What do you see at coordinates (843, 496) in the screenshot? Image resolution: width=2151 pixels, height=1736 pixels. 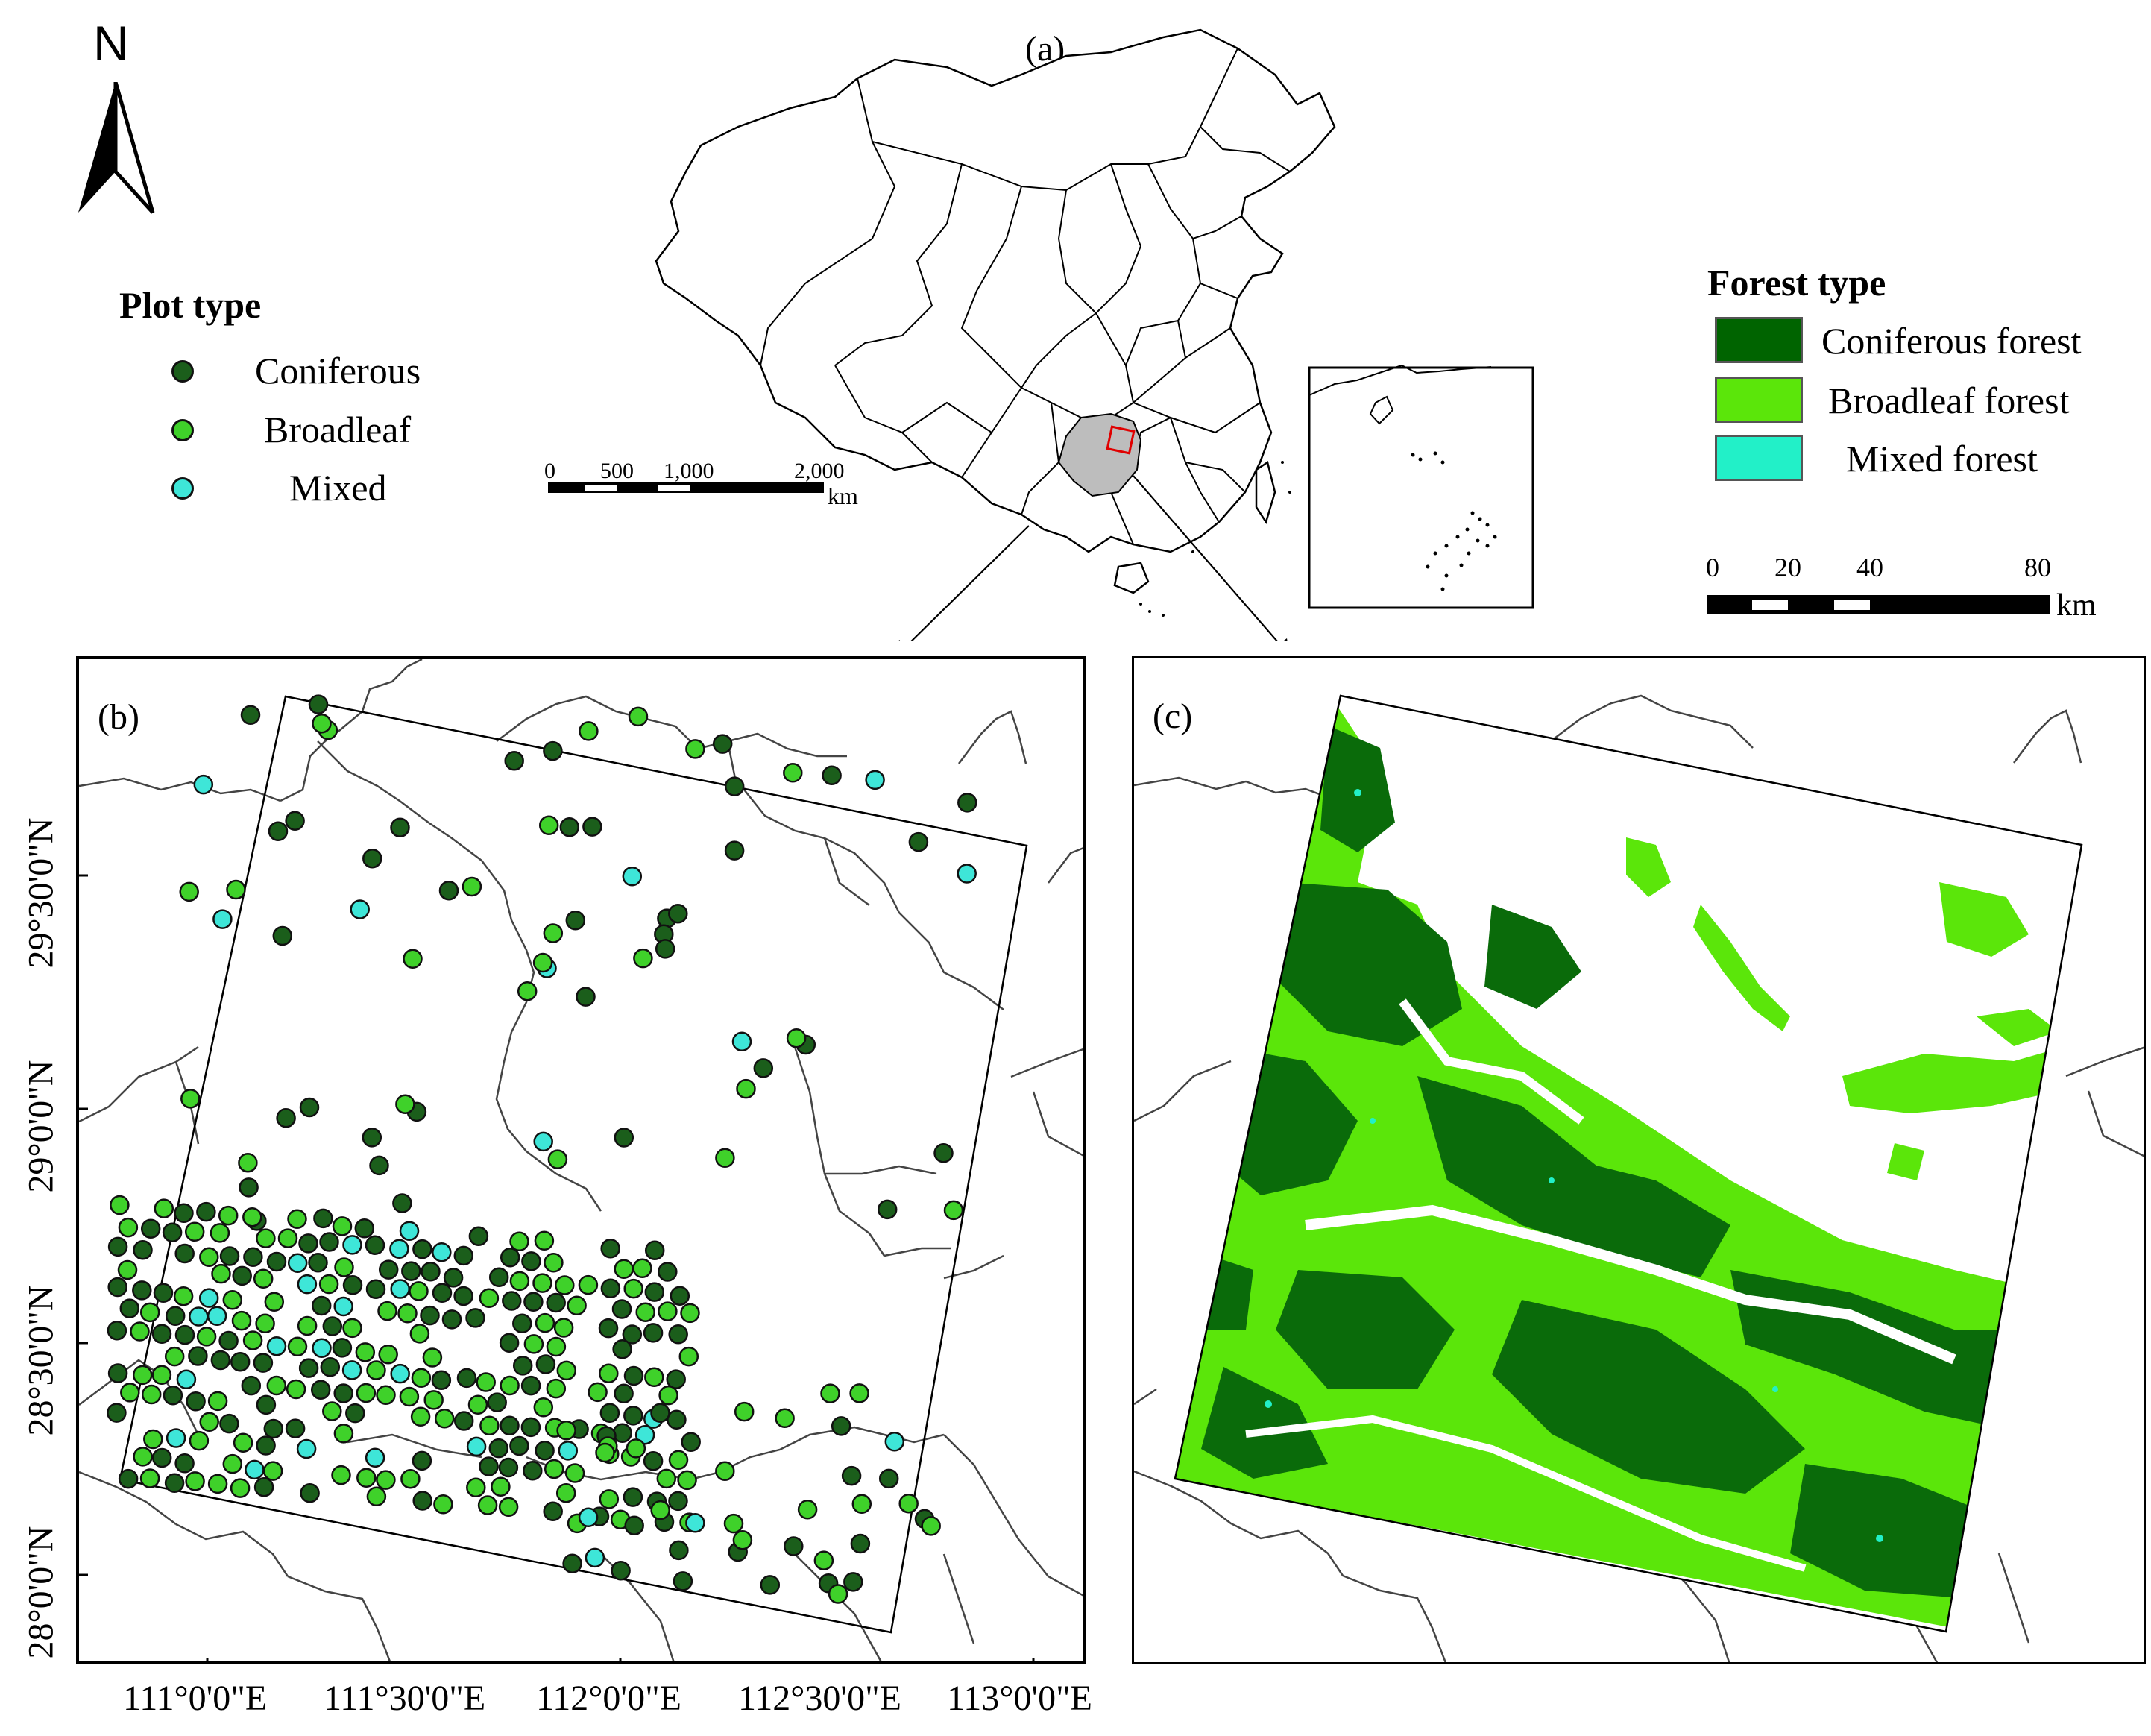 I see `scale-a-unit: km` at bounding box center [843, 496].